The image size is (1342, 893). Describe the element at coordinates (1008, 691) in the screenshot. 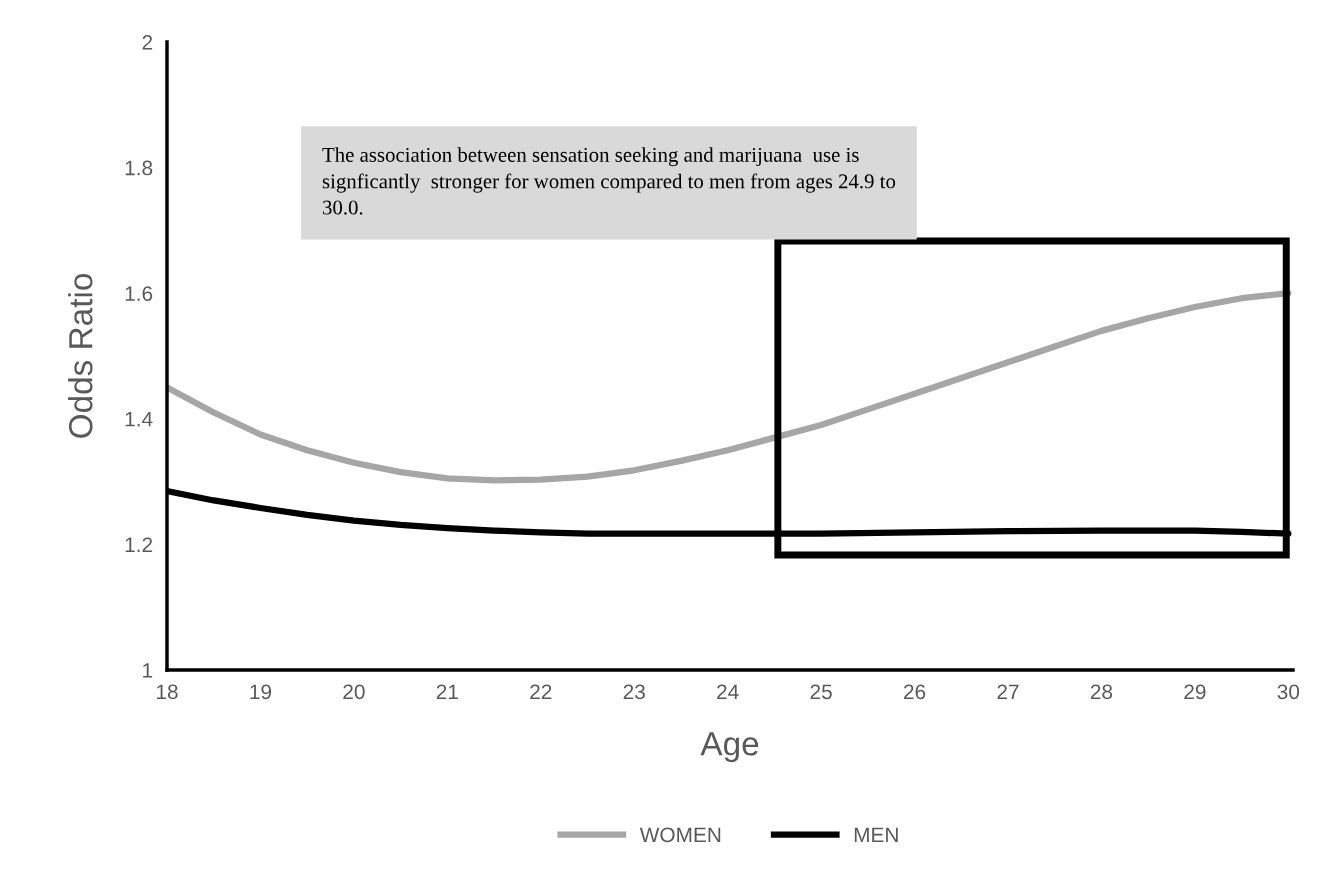

I see `x-tick-label: 27` at that location.